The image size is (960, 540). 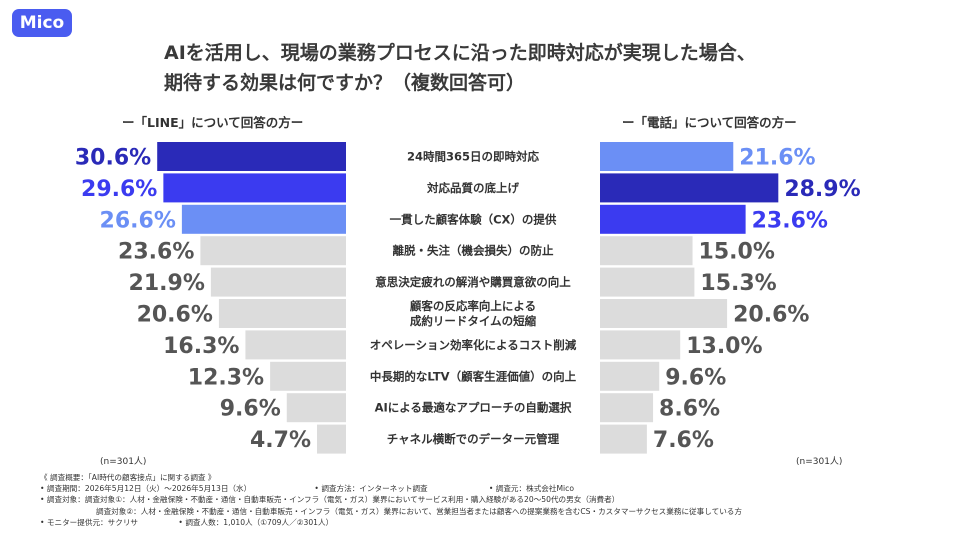 I want to click on line-value-label-3: 26.6%, so click(x=138, y=220).